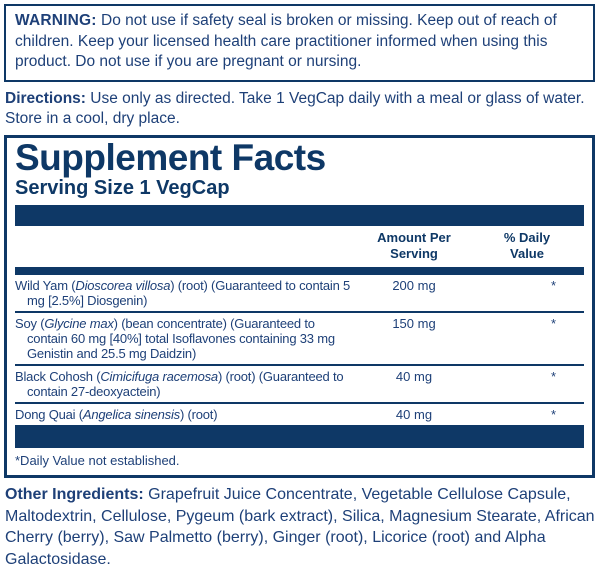 The width and height of the screenshot is (600, 570). Describe the element at coordinates (414, 246) in the screenshot. I see `column-header-amount: Amount Per Serving` at that location.